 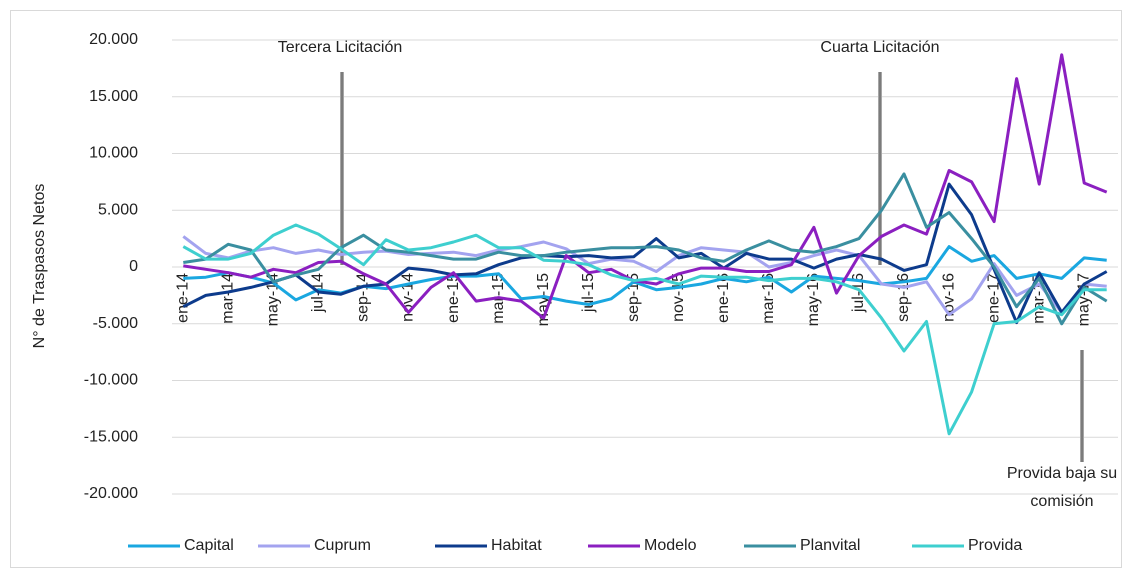 What do you see at coordinates (588, 293) in the screenshot?
I see `x-tick-label: jul-15` at bounding box center [588, 293].